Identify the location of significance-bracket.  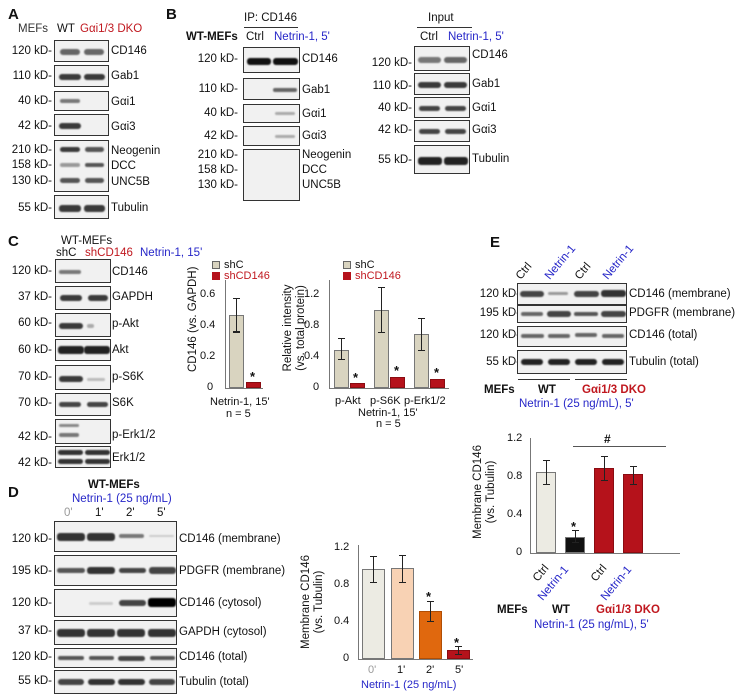
(619, 446).